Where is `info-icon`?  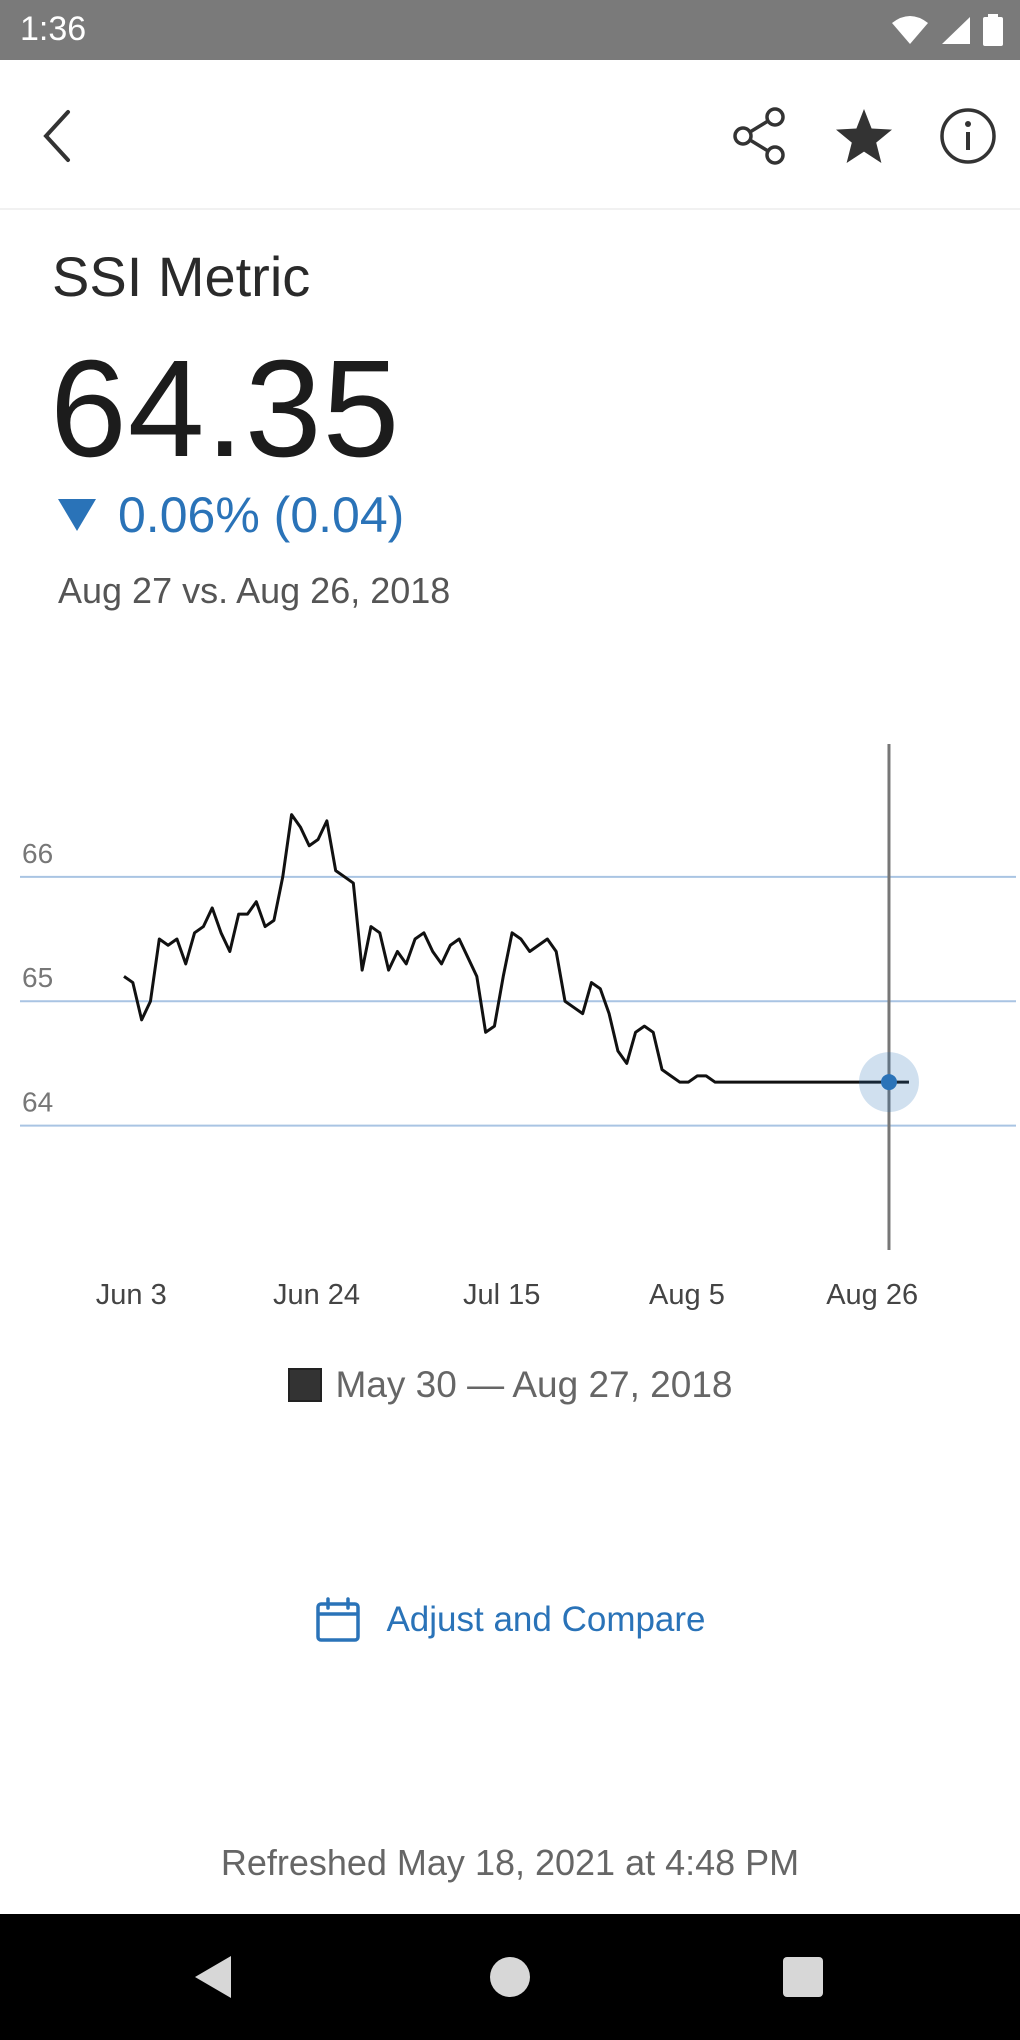
info-icon is located at coordinates (968, 136).